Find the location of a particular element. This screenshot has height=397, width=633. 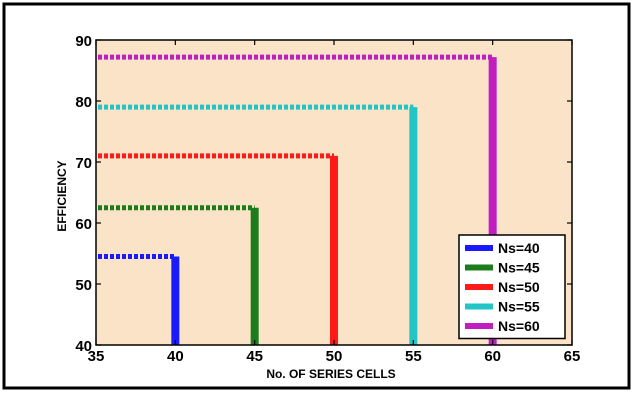

x-tick-label: 45 is located at coordinates (254, 356).